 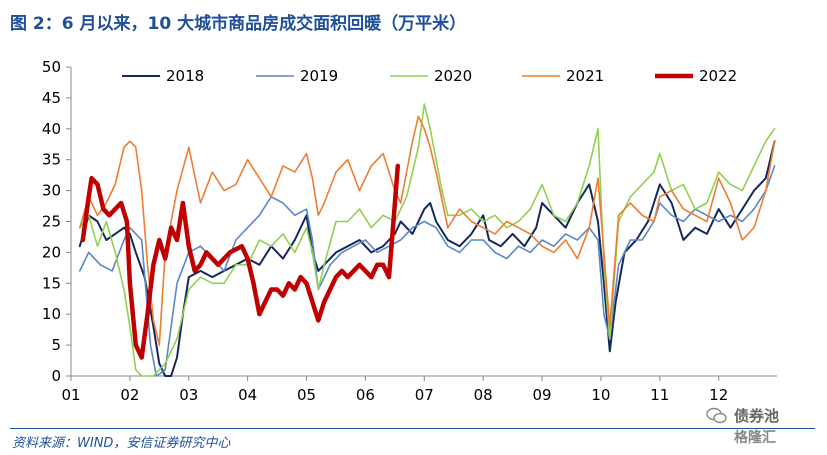 I want to click on x-tick-label: 08, so click(x=483, y=395).